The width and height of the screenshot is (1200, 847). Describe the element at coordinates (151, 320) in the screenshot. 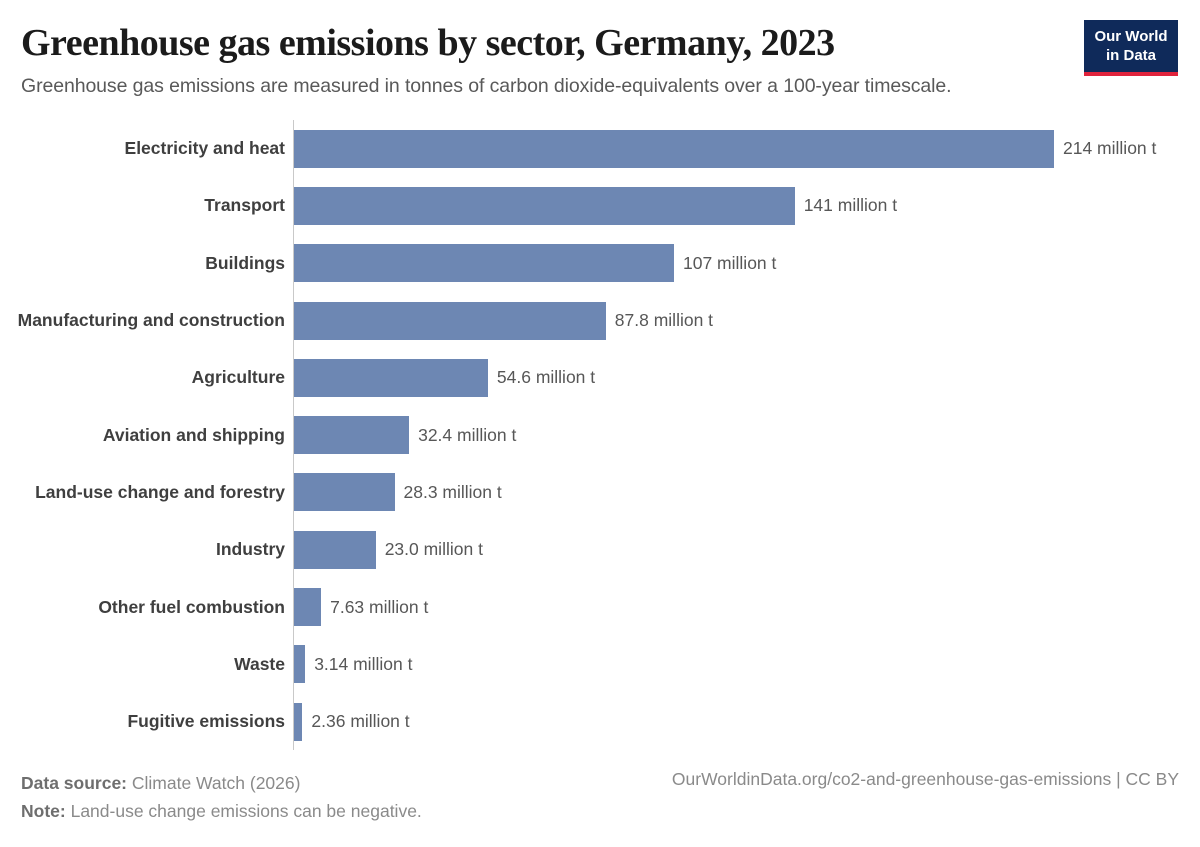

I see `category-label: Manufacturing and construction` at that location.